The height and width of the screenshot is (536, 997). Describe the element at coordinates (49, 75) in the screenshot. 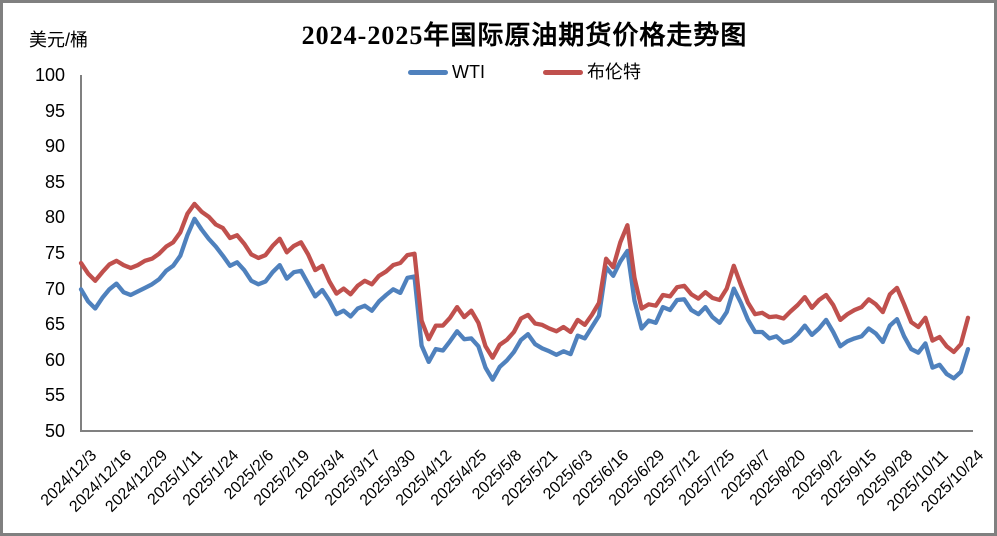

I see `y-tick-label: 100` at that location.